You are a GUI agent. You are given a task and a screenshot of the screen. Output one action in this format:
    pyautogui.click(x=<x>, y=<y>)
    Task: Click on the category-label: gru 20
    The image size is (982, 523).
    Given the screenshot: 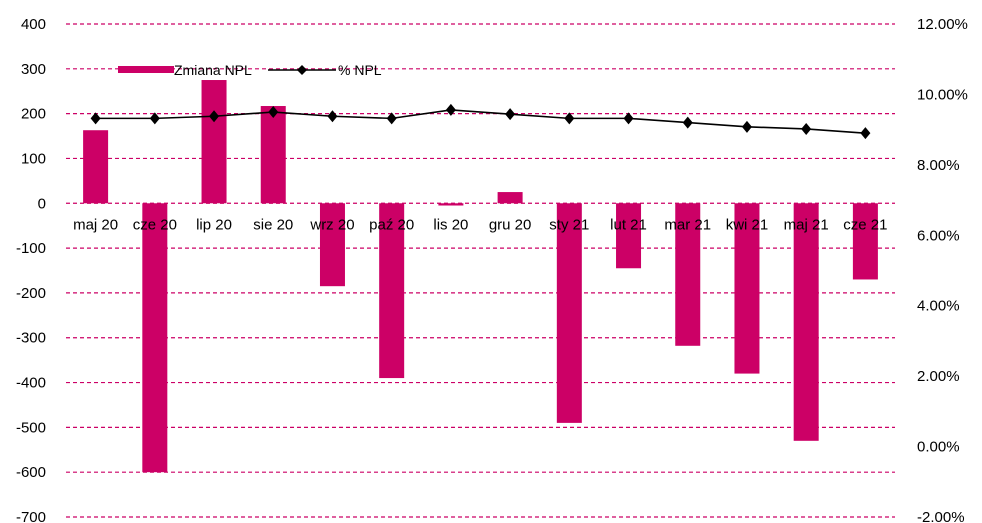 What is the action you would take?
    pyautogui.click(x=510, y=224)
    